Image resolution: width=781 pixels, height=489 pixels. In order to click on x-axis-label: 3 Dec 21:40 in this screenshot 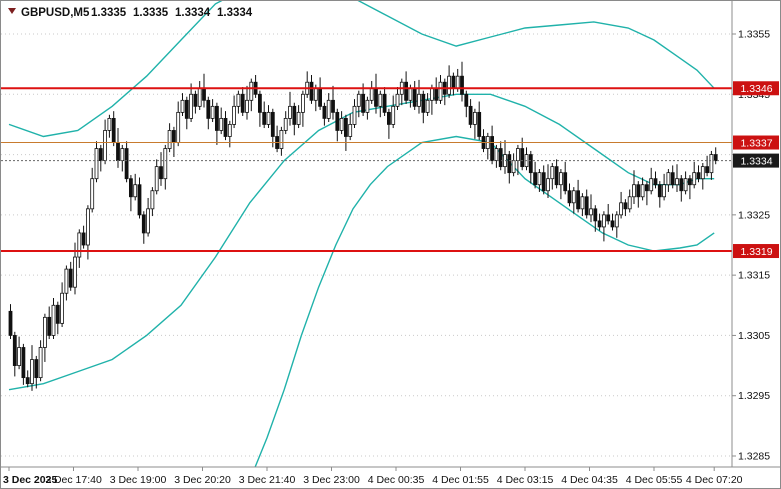, I will do `click(267, 480)`.